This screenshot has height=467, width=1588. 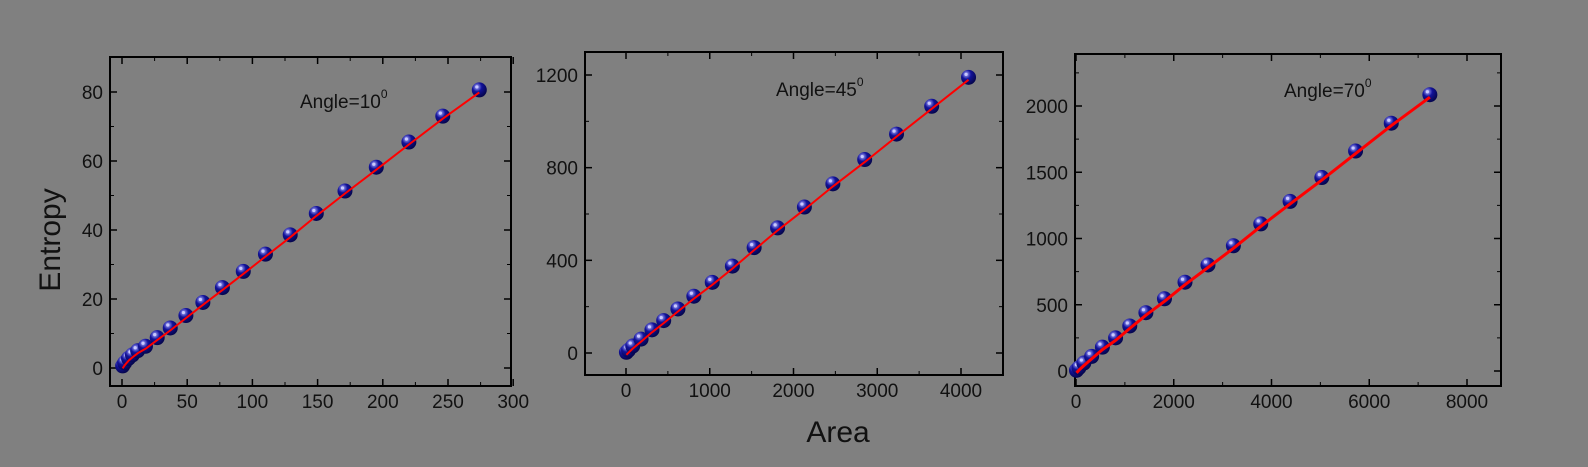 I want to click on angle-annotation: Angle=100, so click(x=344, y=100).